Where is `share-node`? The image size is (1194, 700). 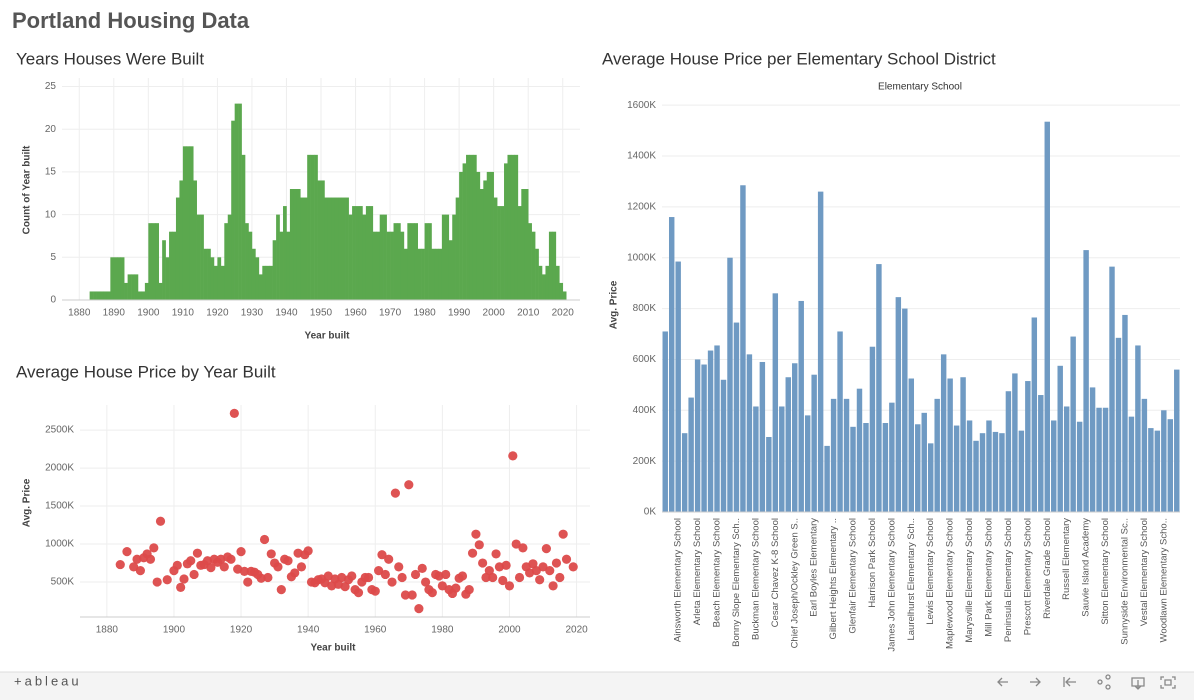
share-node is located at coordinates (1108, 687).